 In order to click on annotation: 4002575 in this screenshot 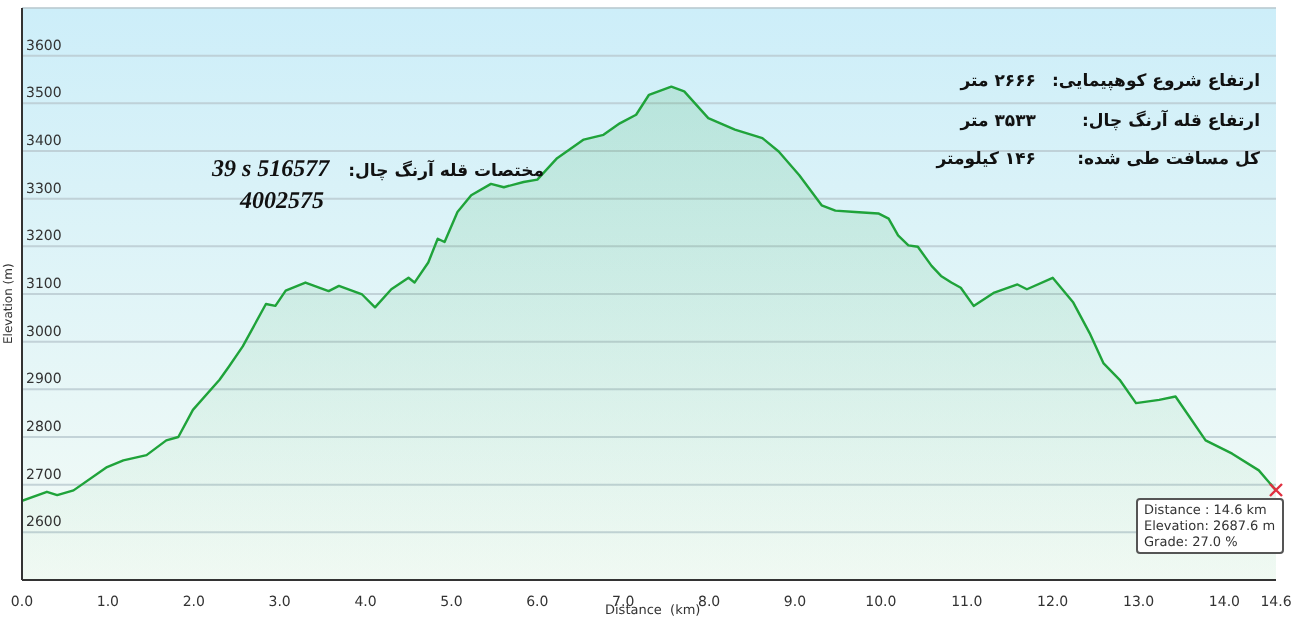, I will do `click(282, 201)`.